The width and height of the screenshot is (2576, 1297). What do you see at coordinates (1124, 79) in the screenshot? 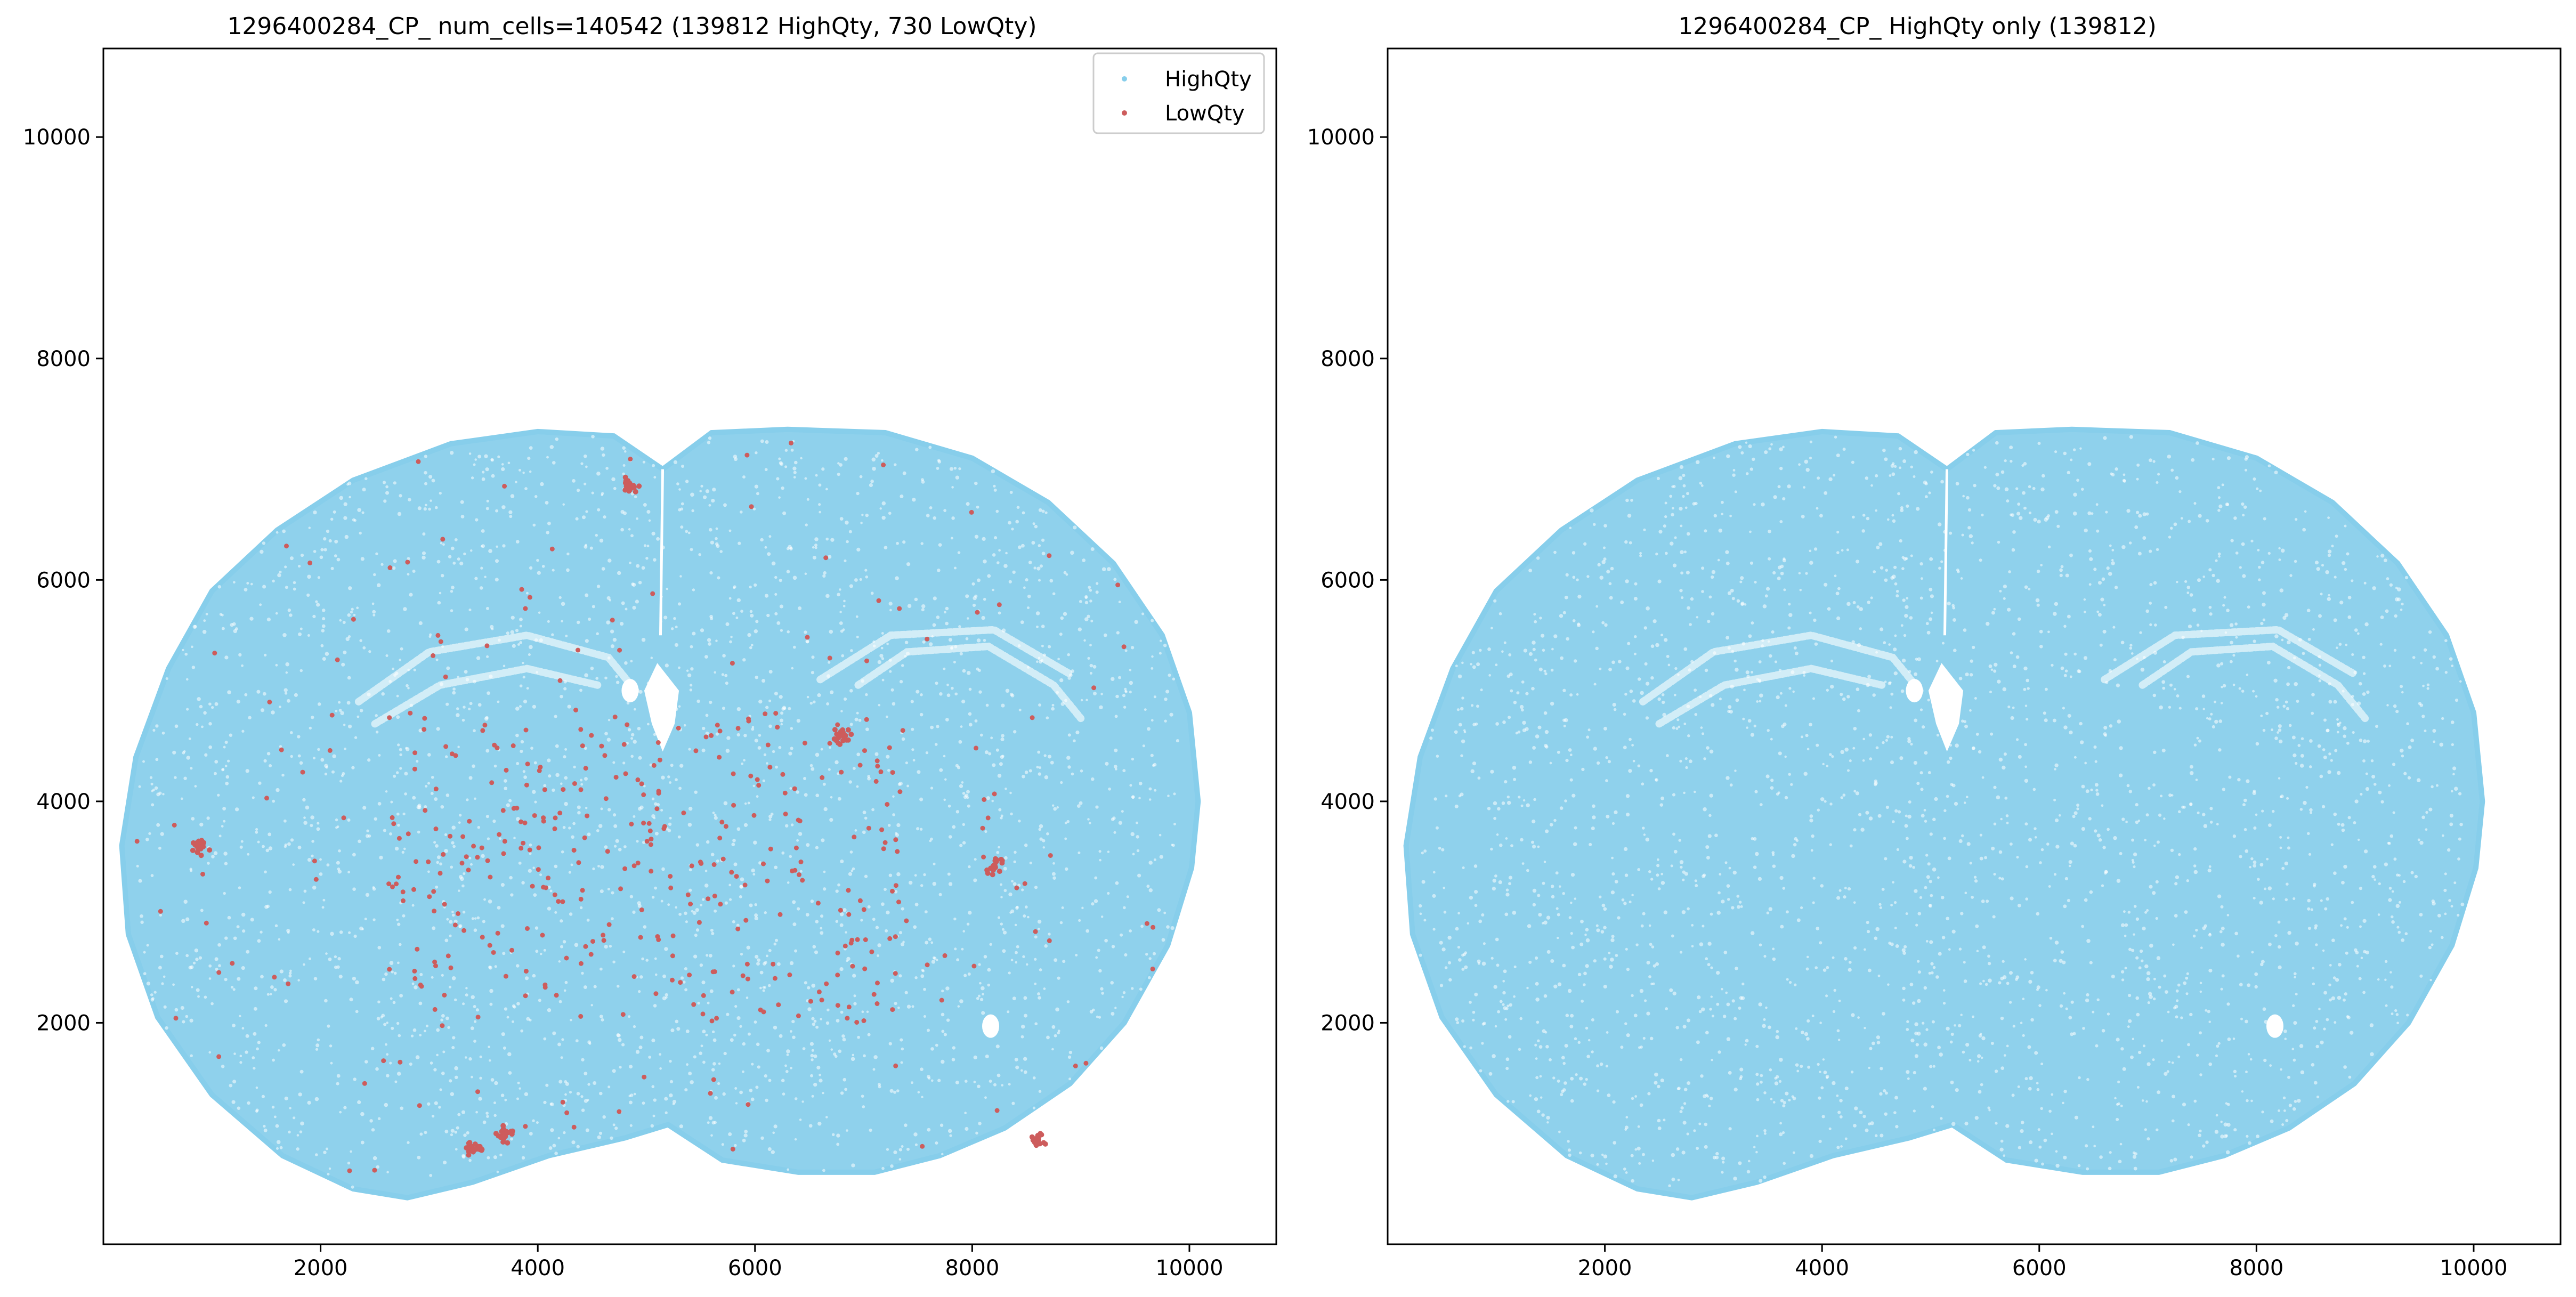
I see `legend-marker-highqty` at bounding box center [1124, 79].